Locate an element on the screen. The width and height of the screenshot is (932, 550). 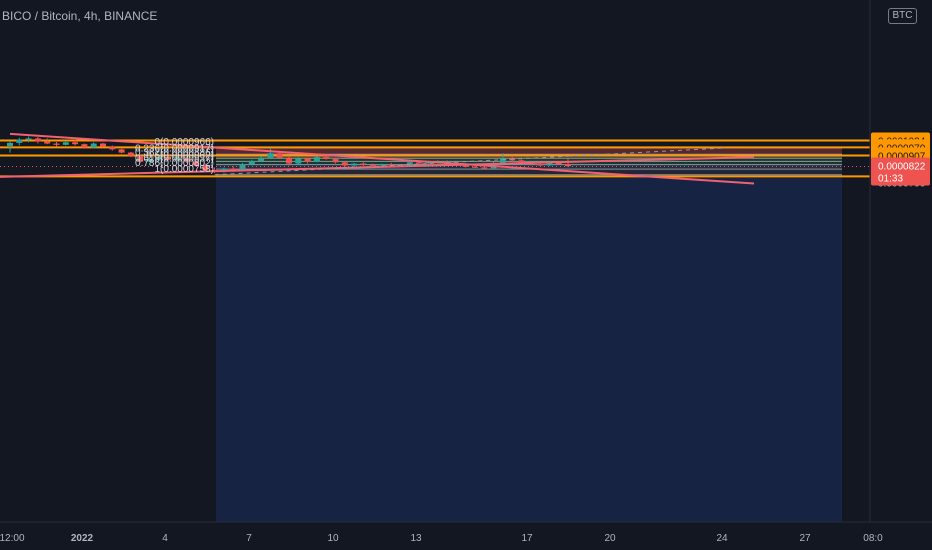
symbol-header: BICO / Bitcoin, 4h, BINANCE is located at coordinates (79, 16).